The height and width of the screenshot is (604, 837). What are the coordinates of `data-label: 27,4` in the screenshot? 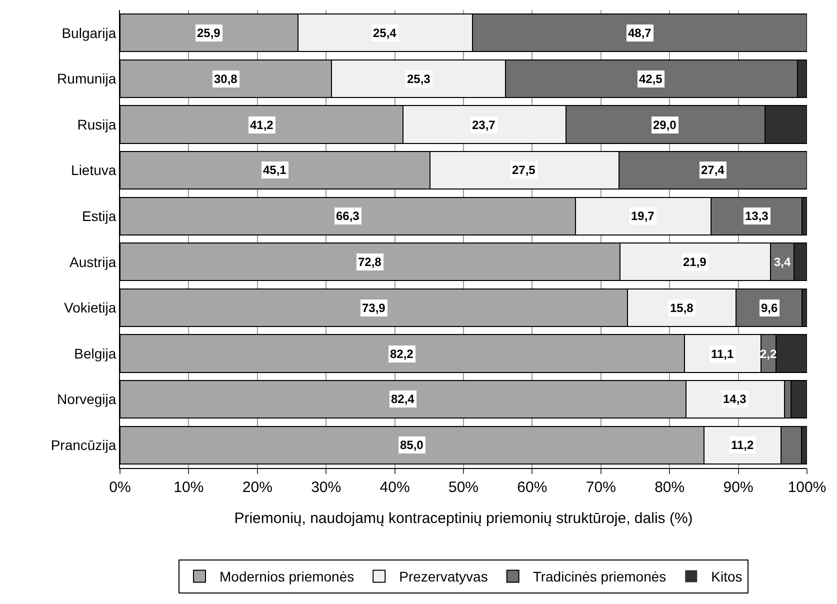 It's located at (713, 170).